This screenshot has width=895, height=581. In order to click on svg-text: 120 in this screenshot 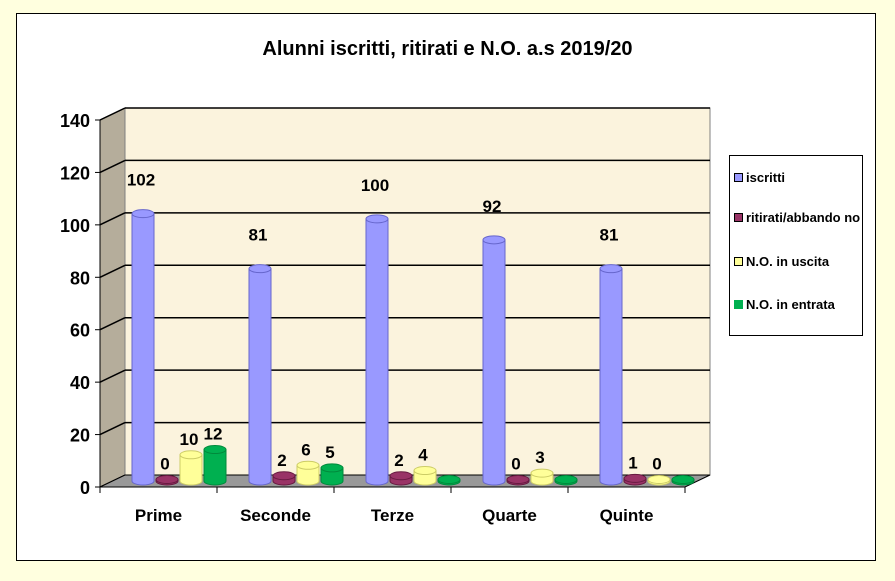, I will do `click(75, 173)`.